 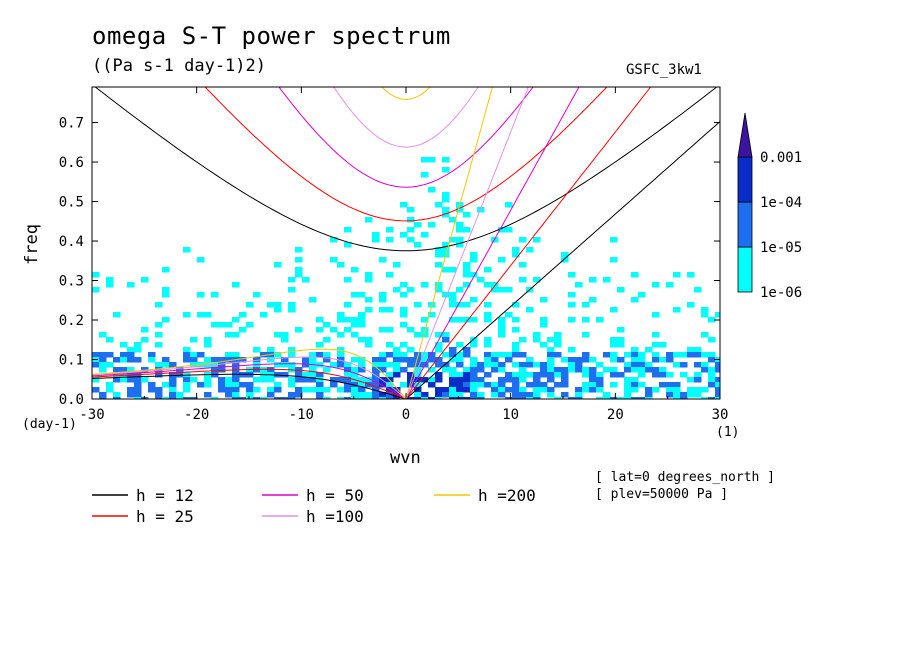 What do you see at coordinates (528, 243) in the screenshot?
I see `kelvin-curve` at bounding box center [528, 243].